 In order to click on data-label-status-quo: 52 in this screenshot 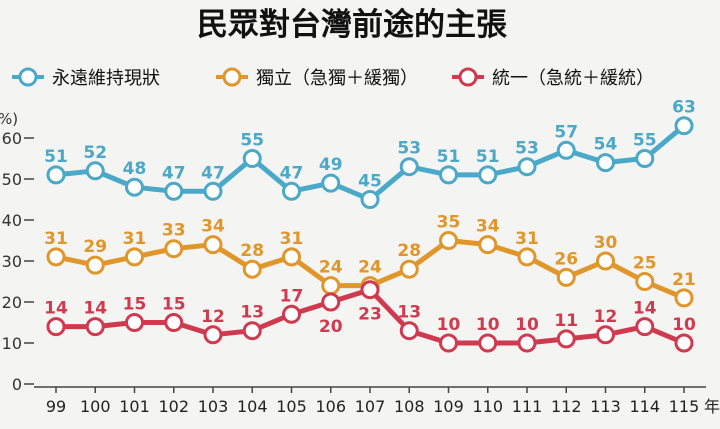, I will do `click(95, 153)`.